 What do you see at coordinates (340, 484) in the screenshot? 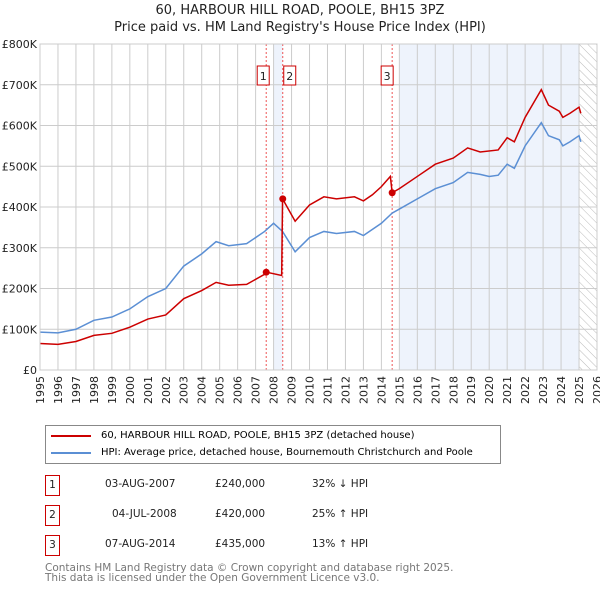
I see `sale-hpi: 32% ↓ HPI` at bounding box center [340, 484].